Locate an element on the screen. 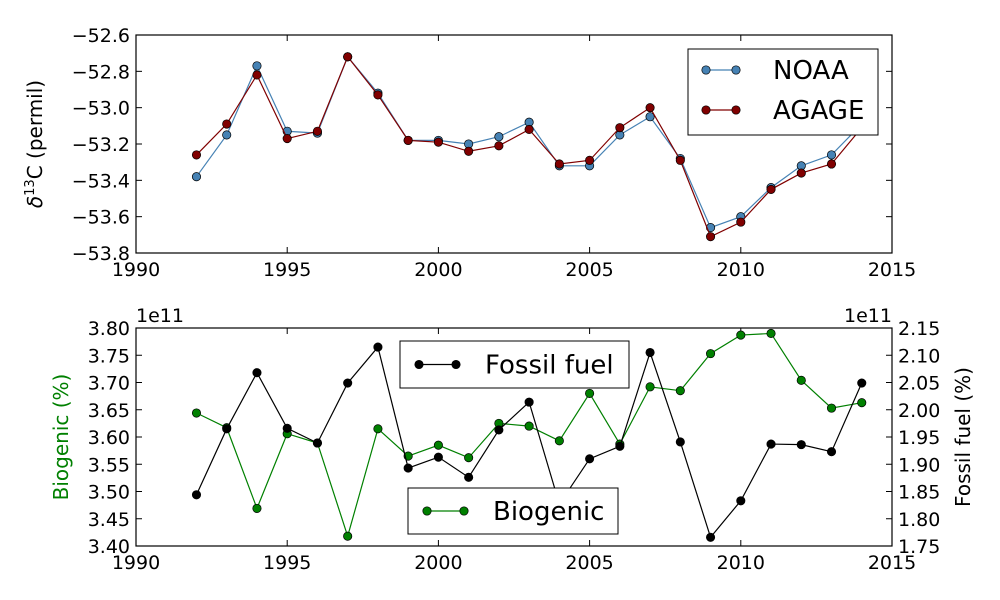 This screenshot has height=600, width=1000. right-y-tick-label: 1.75 is located at coordinates (919, 547).